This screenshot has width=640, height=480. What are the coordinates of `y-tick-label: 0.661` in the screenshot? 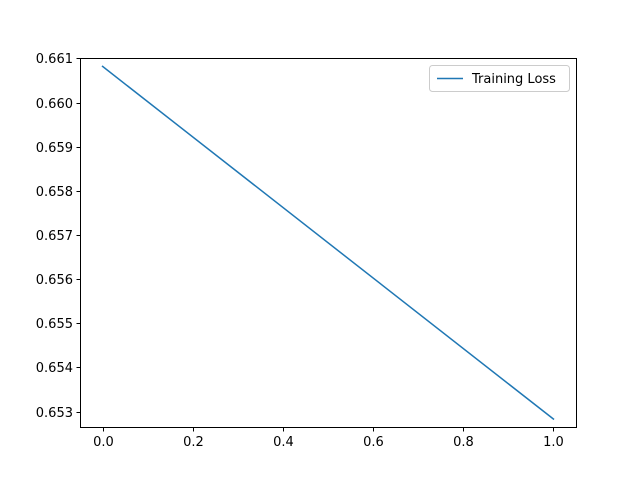 It's located at (54, 59).